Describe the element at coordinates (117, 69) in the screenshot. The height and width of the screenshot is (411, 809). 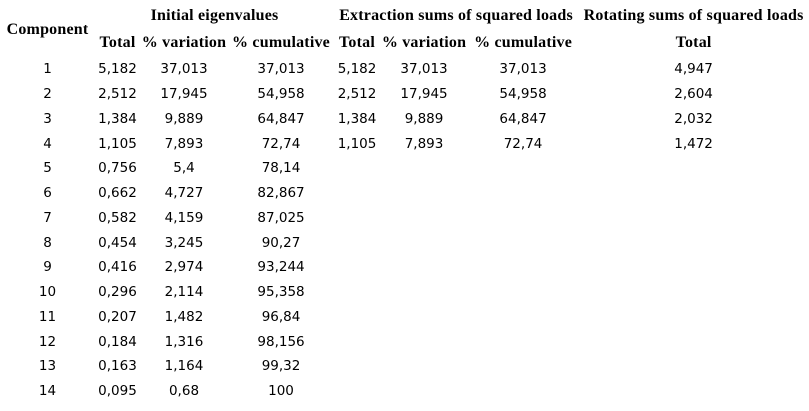
I see `value-cell: 5,182` at that location.